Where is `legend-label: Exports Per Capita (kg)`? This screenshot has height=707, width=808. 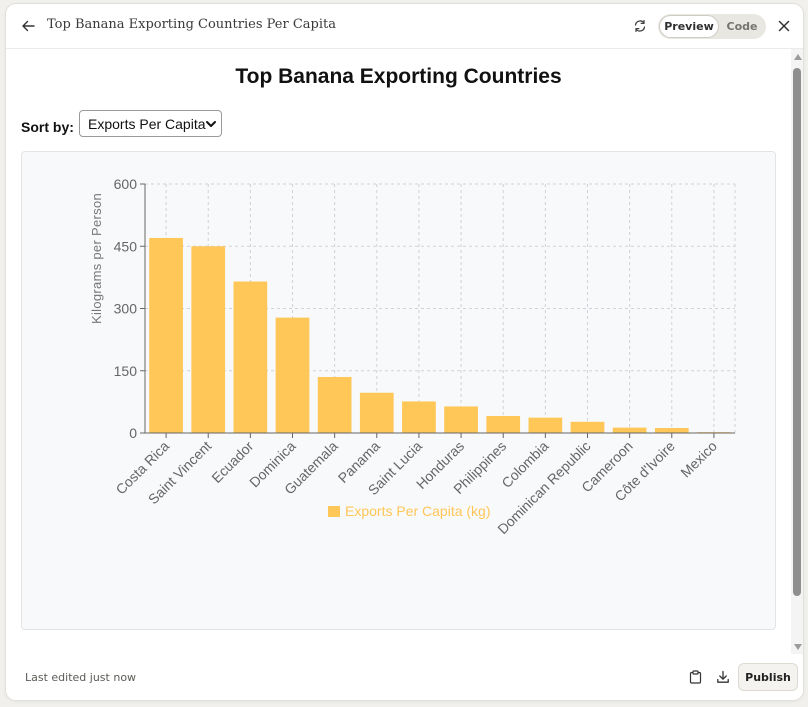
legend-label: Exports Per Capita (kg) is located at coordinates (418, 511).